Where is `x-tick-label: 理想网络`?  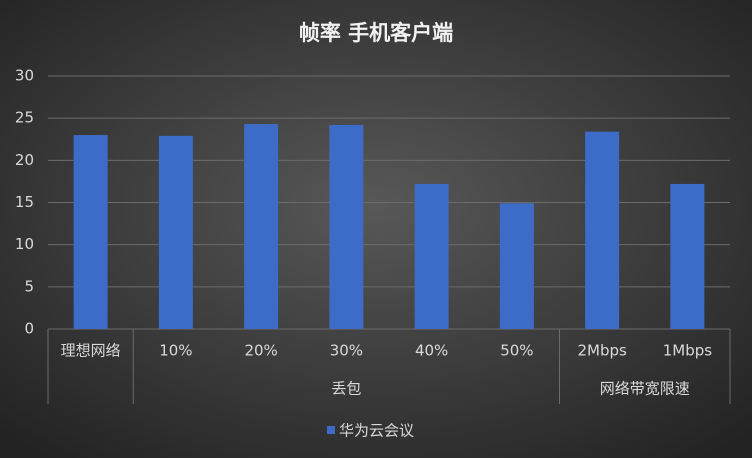 x-tick-label: 理想网络 is located at coordinates (91, 351).